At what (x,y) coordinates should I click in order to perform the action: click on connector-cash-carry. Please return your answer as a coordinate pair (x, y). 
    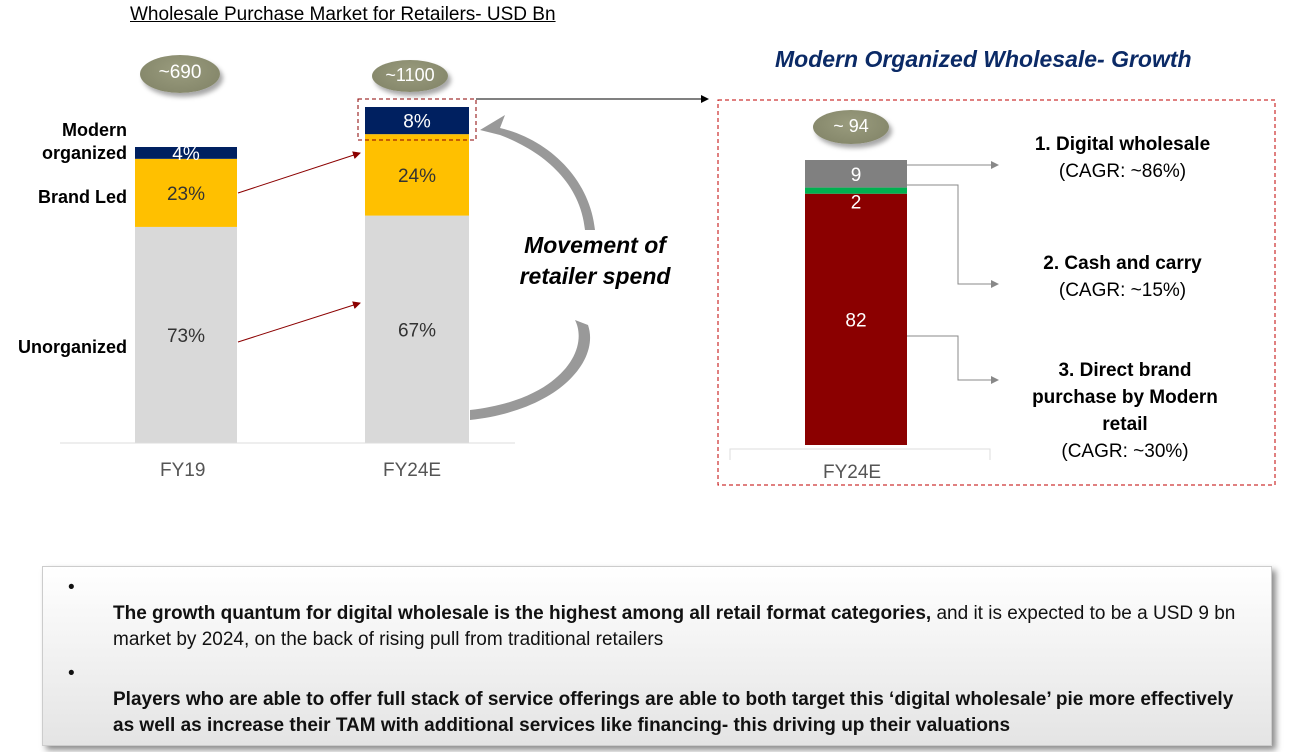
    Looking at the image, I should click on (953, 236).